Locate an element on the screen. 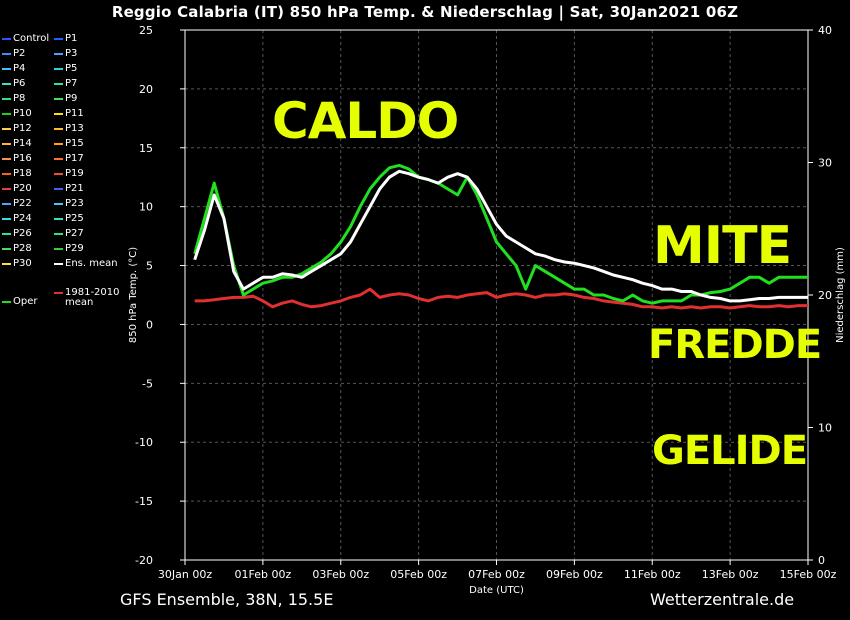 This screenshot has height=620, width=850. legend-item: P13 is located at coordinates (69, 130).